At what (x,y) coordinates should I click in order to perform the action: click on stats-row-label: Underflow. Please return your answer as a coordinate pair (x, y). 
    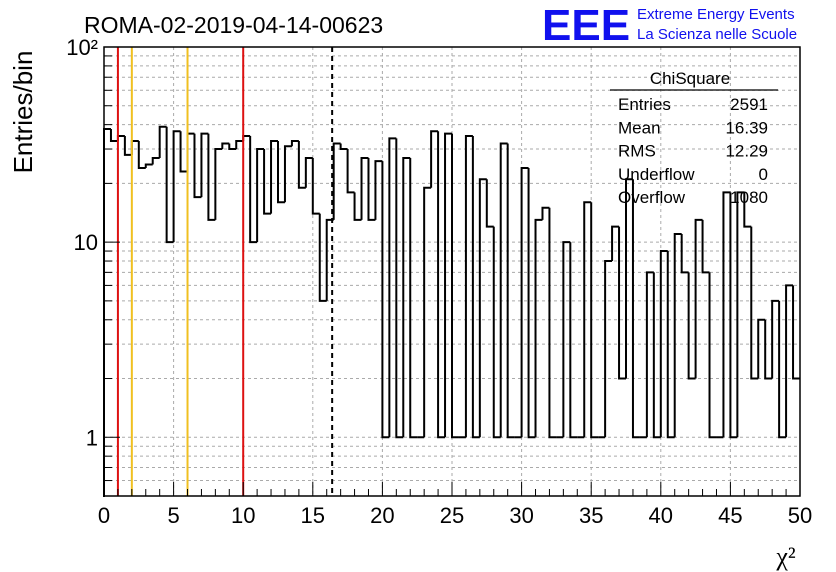
    Looking at the image, I should click on (656, 174).